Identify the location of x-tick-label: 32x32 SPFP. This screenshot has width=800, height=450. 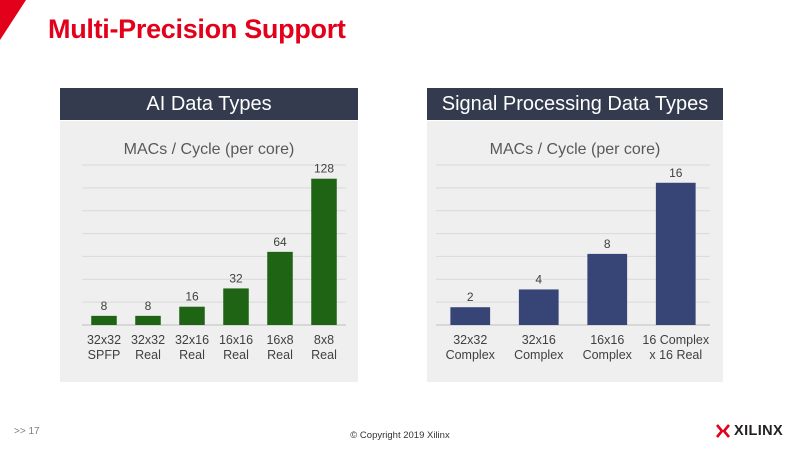
(104, 348).